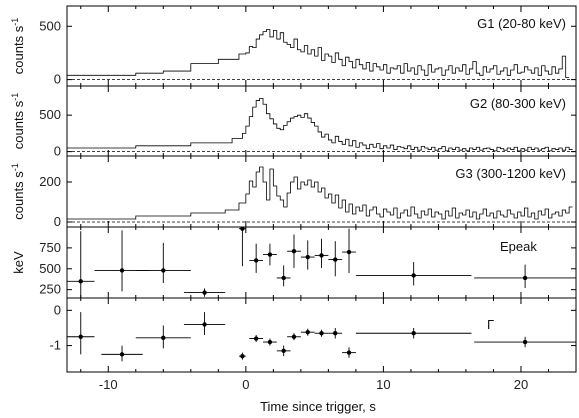 This screenshot has height=418, width=579. What do you see at coordinates (521, 23) in the screenshot?
I see `panel-label: G1 (20-80 keV)` at bounding box center [521, 23].